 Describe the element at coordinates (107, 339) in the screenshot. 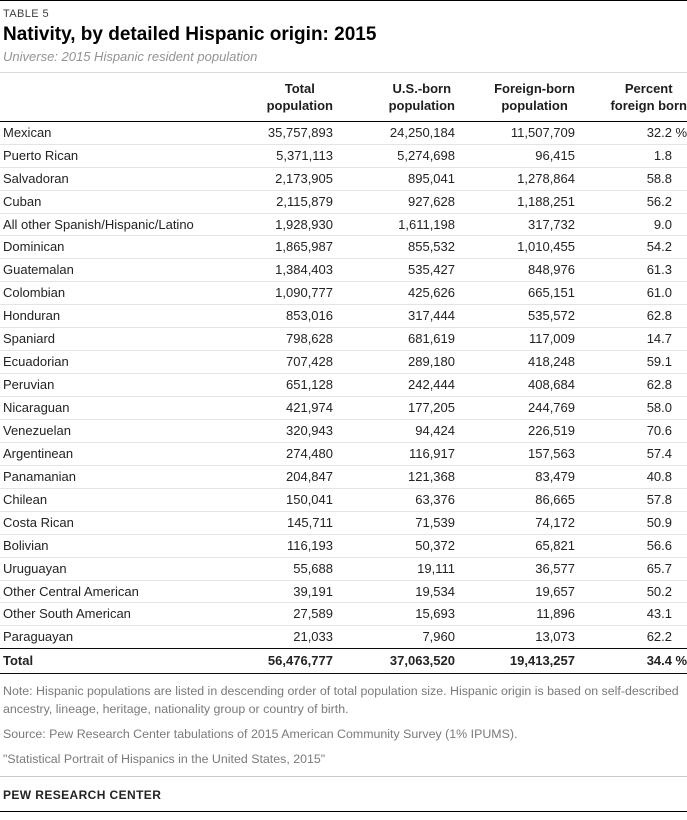

I see `origin-label: Spaniard` at that location.